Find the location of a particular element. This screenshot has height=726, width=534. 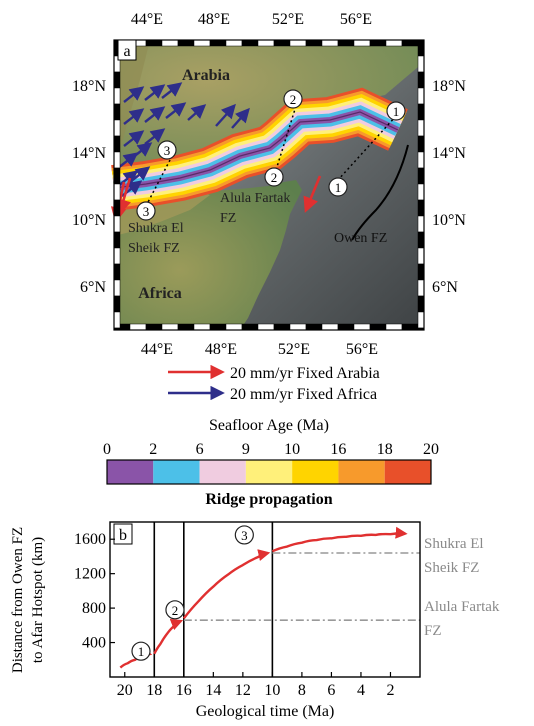

map-marker-3a: 3 is located at coordinates (167, 150).